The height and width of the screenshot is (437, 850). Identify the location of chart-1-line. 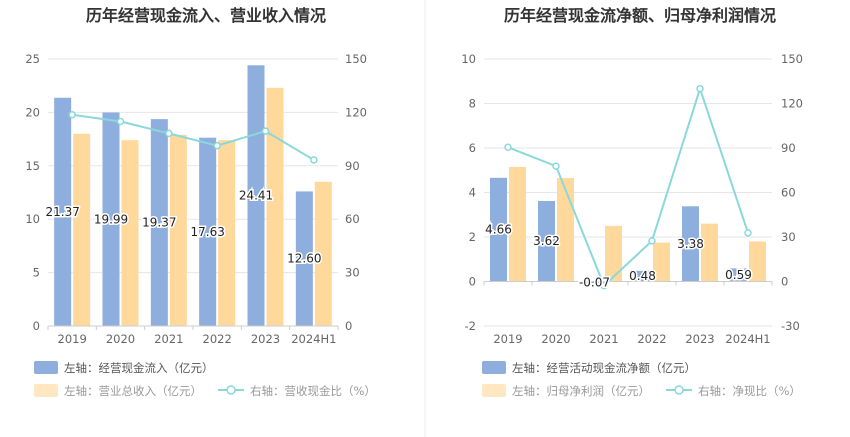
(193, 137).